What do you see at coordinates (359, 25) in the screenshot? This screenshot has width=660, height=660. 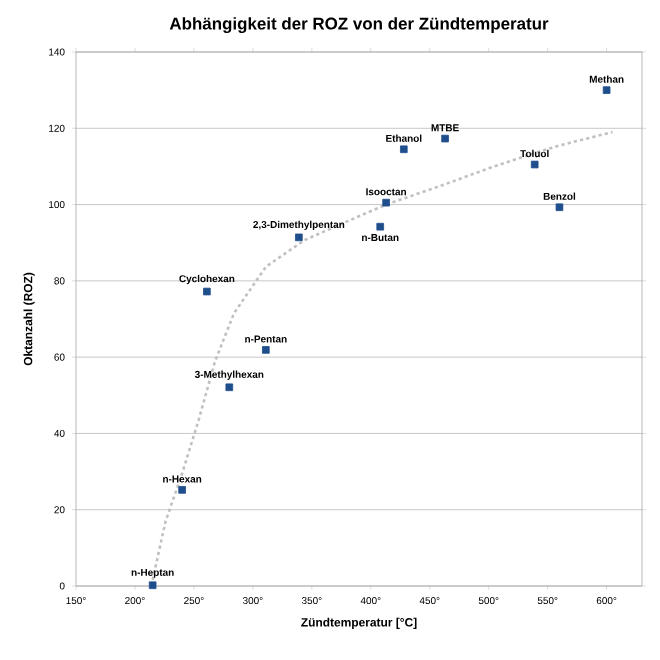 I see `chart-title: Abhängigkeit der ROZ von der Zündtemperatur` at bounding box center [359, 25].